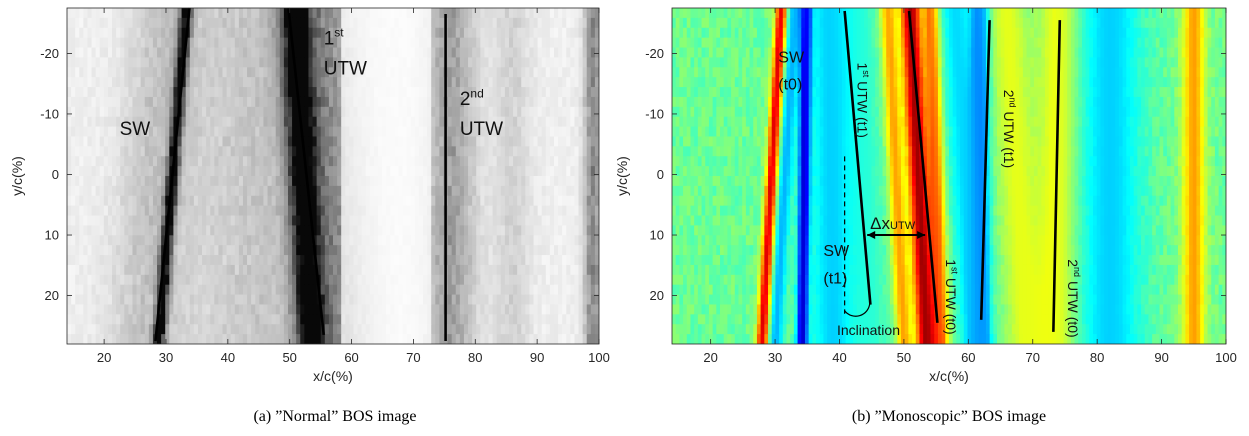 The height and width of the screenshot is (436, 1249). I want to click on line-1st-utw-t1-, so click(857, 157).